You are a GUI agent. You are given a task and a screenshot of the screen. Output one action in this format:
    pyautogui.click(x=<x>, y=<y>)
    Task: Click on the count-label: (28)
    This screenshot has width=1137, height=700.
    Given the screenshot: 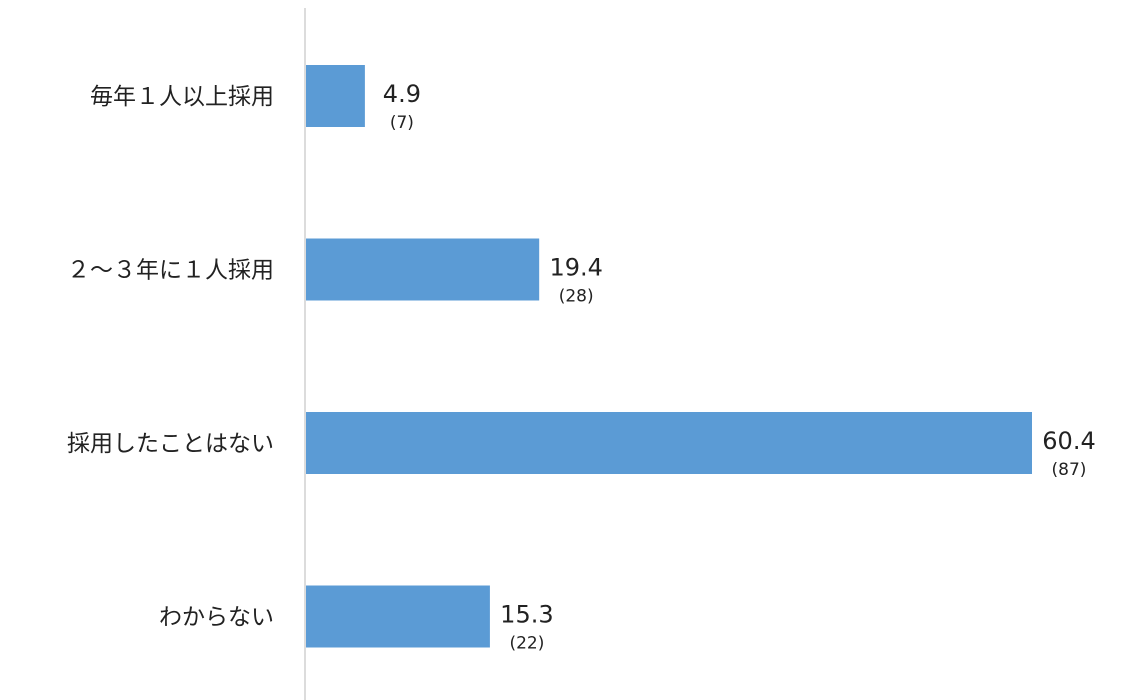 What is the action you would take?
    pyautogui.click(x=576, y=297)
    